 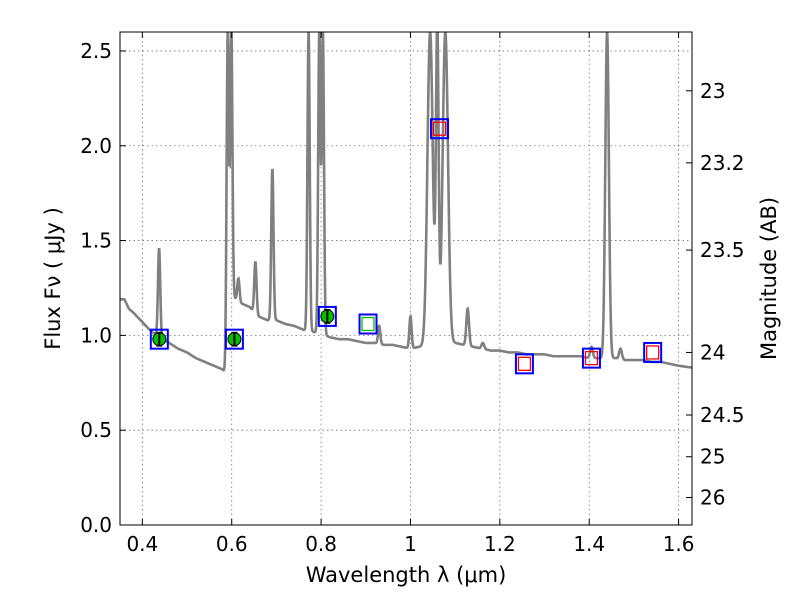 I want to click on y-tick-label: 0.5, so click(x=96, y=430).